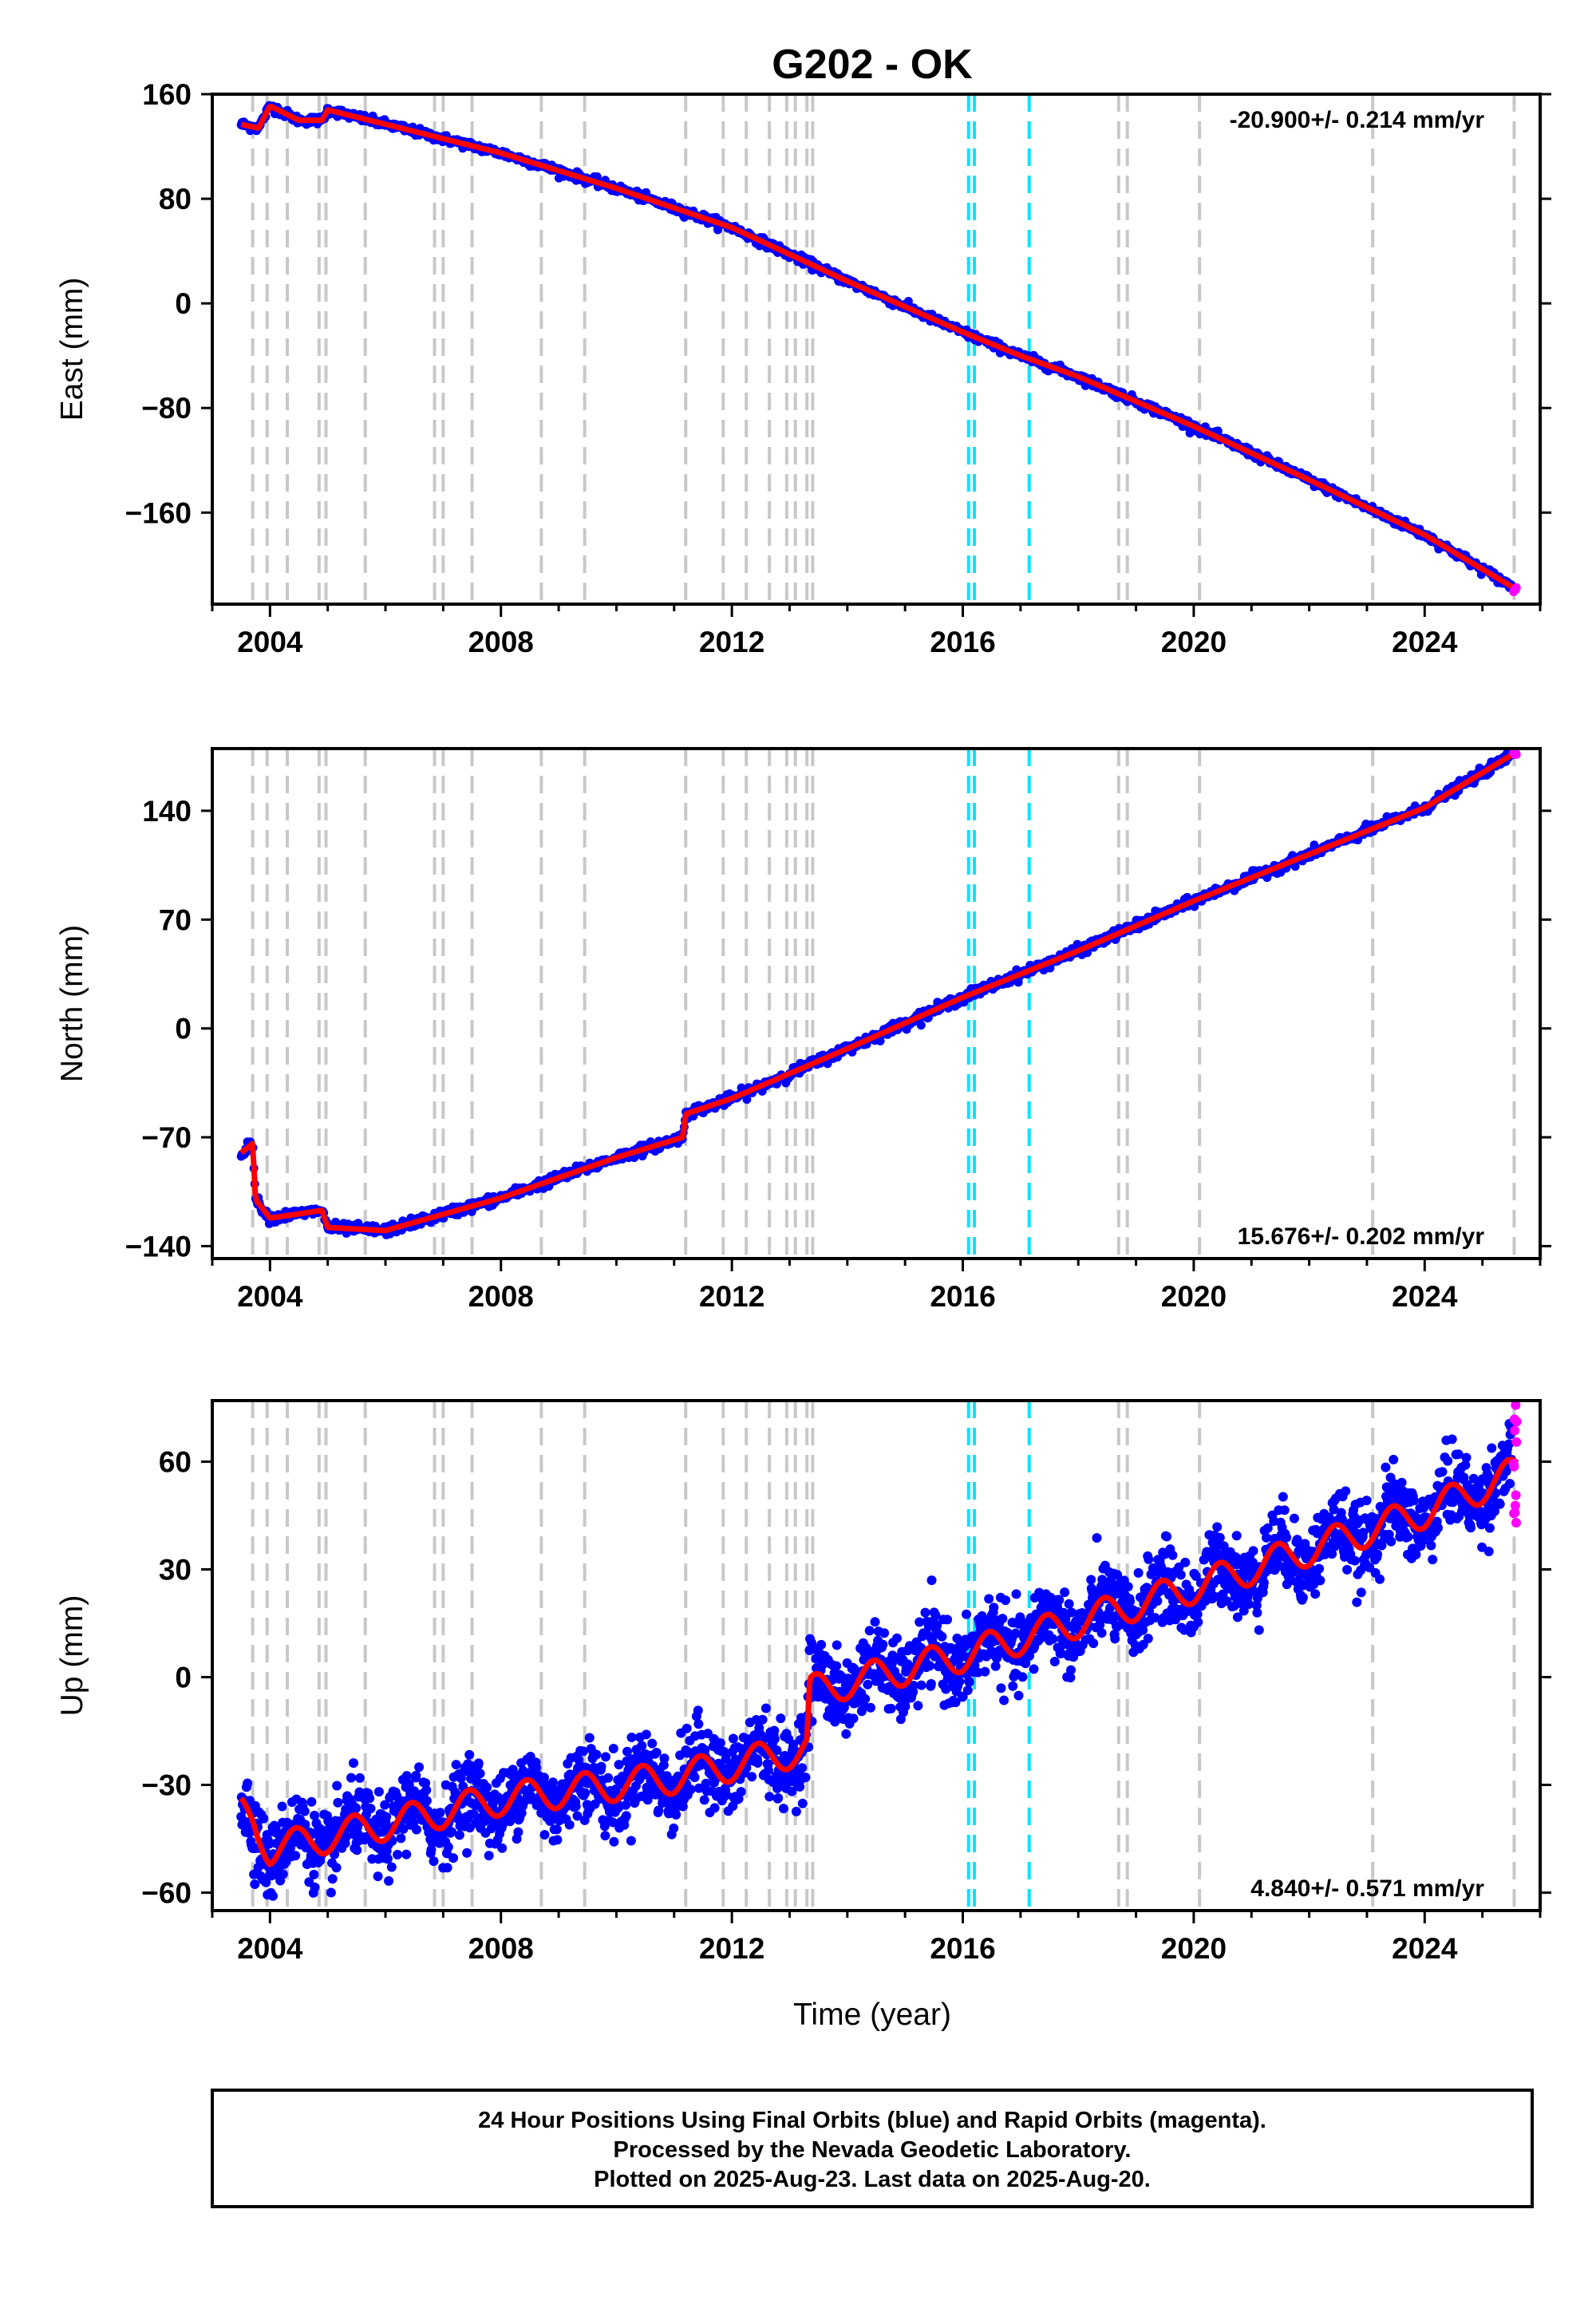 Image resolution: width=1596 pixels, height=2316 pixels. What do you see at coordinates (158, 1246) in the screenshot?
I see `y-tick-label: −140` at bounding box center [158, 1246].